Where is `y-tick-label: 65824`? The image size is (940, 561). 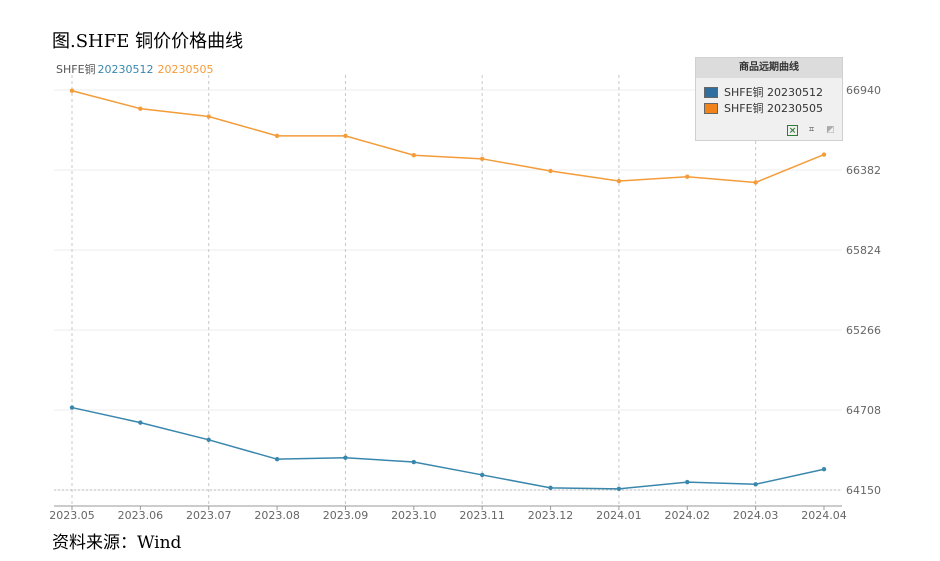 y-tick-label: 65824 is located at coordinates (863, 250).